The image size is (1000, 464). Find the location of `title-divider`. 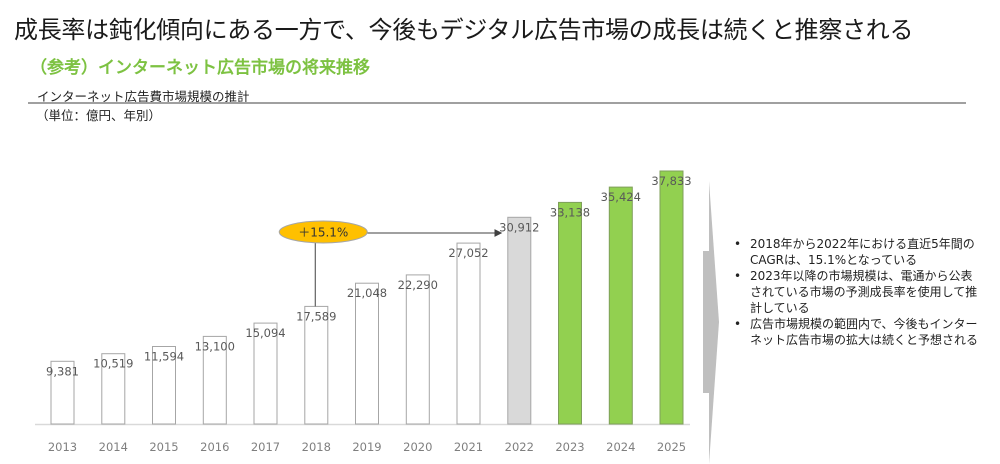

title-divider is located at coordinates (497, 103).